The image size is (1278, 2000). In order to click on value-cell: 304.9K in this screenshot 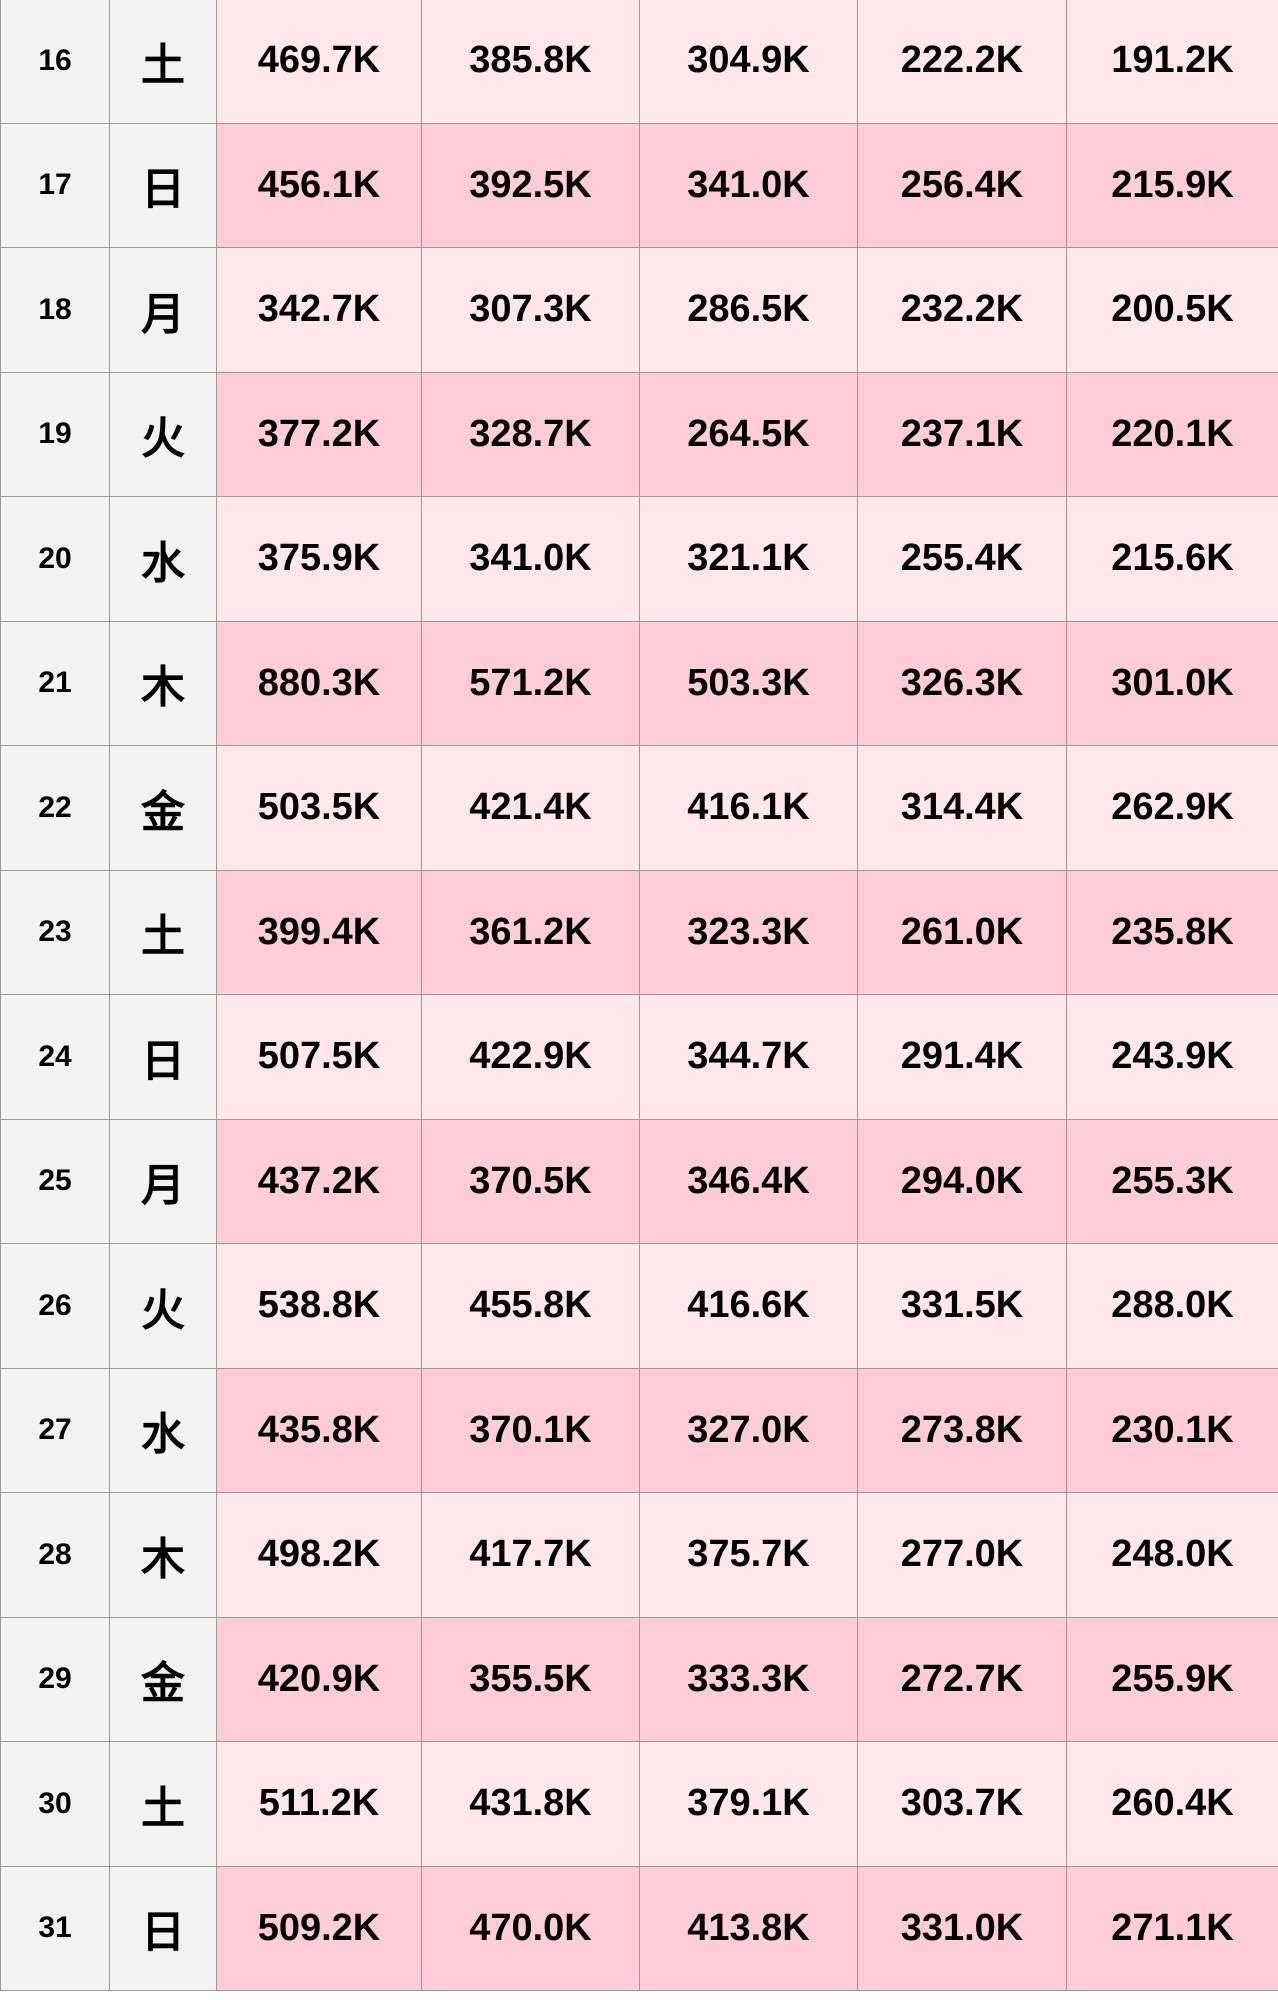, I will do `click(748, 62)`.